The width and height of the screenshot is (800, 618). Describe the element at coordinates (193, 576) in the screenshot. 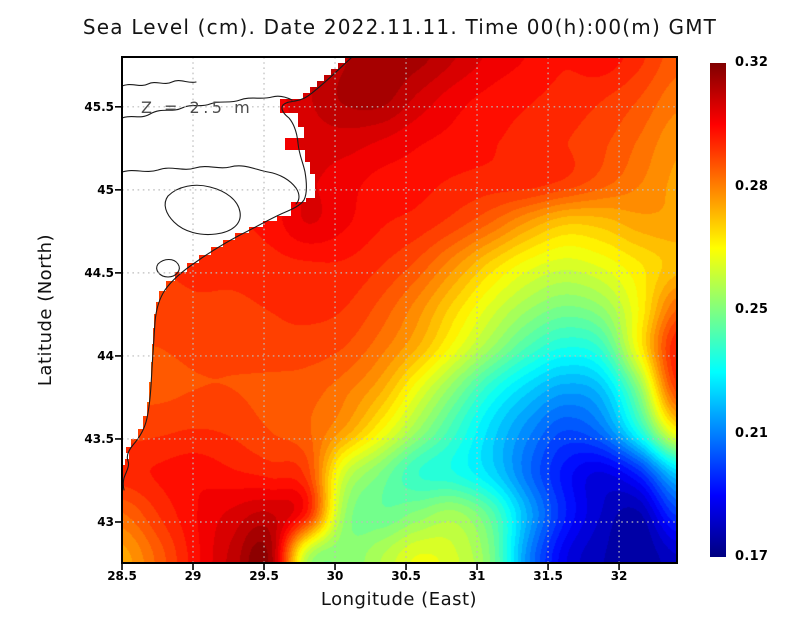

I see `x-tick-label: 29` at that location.